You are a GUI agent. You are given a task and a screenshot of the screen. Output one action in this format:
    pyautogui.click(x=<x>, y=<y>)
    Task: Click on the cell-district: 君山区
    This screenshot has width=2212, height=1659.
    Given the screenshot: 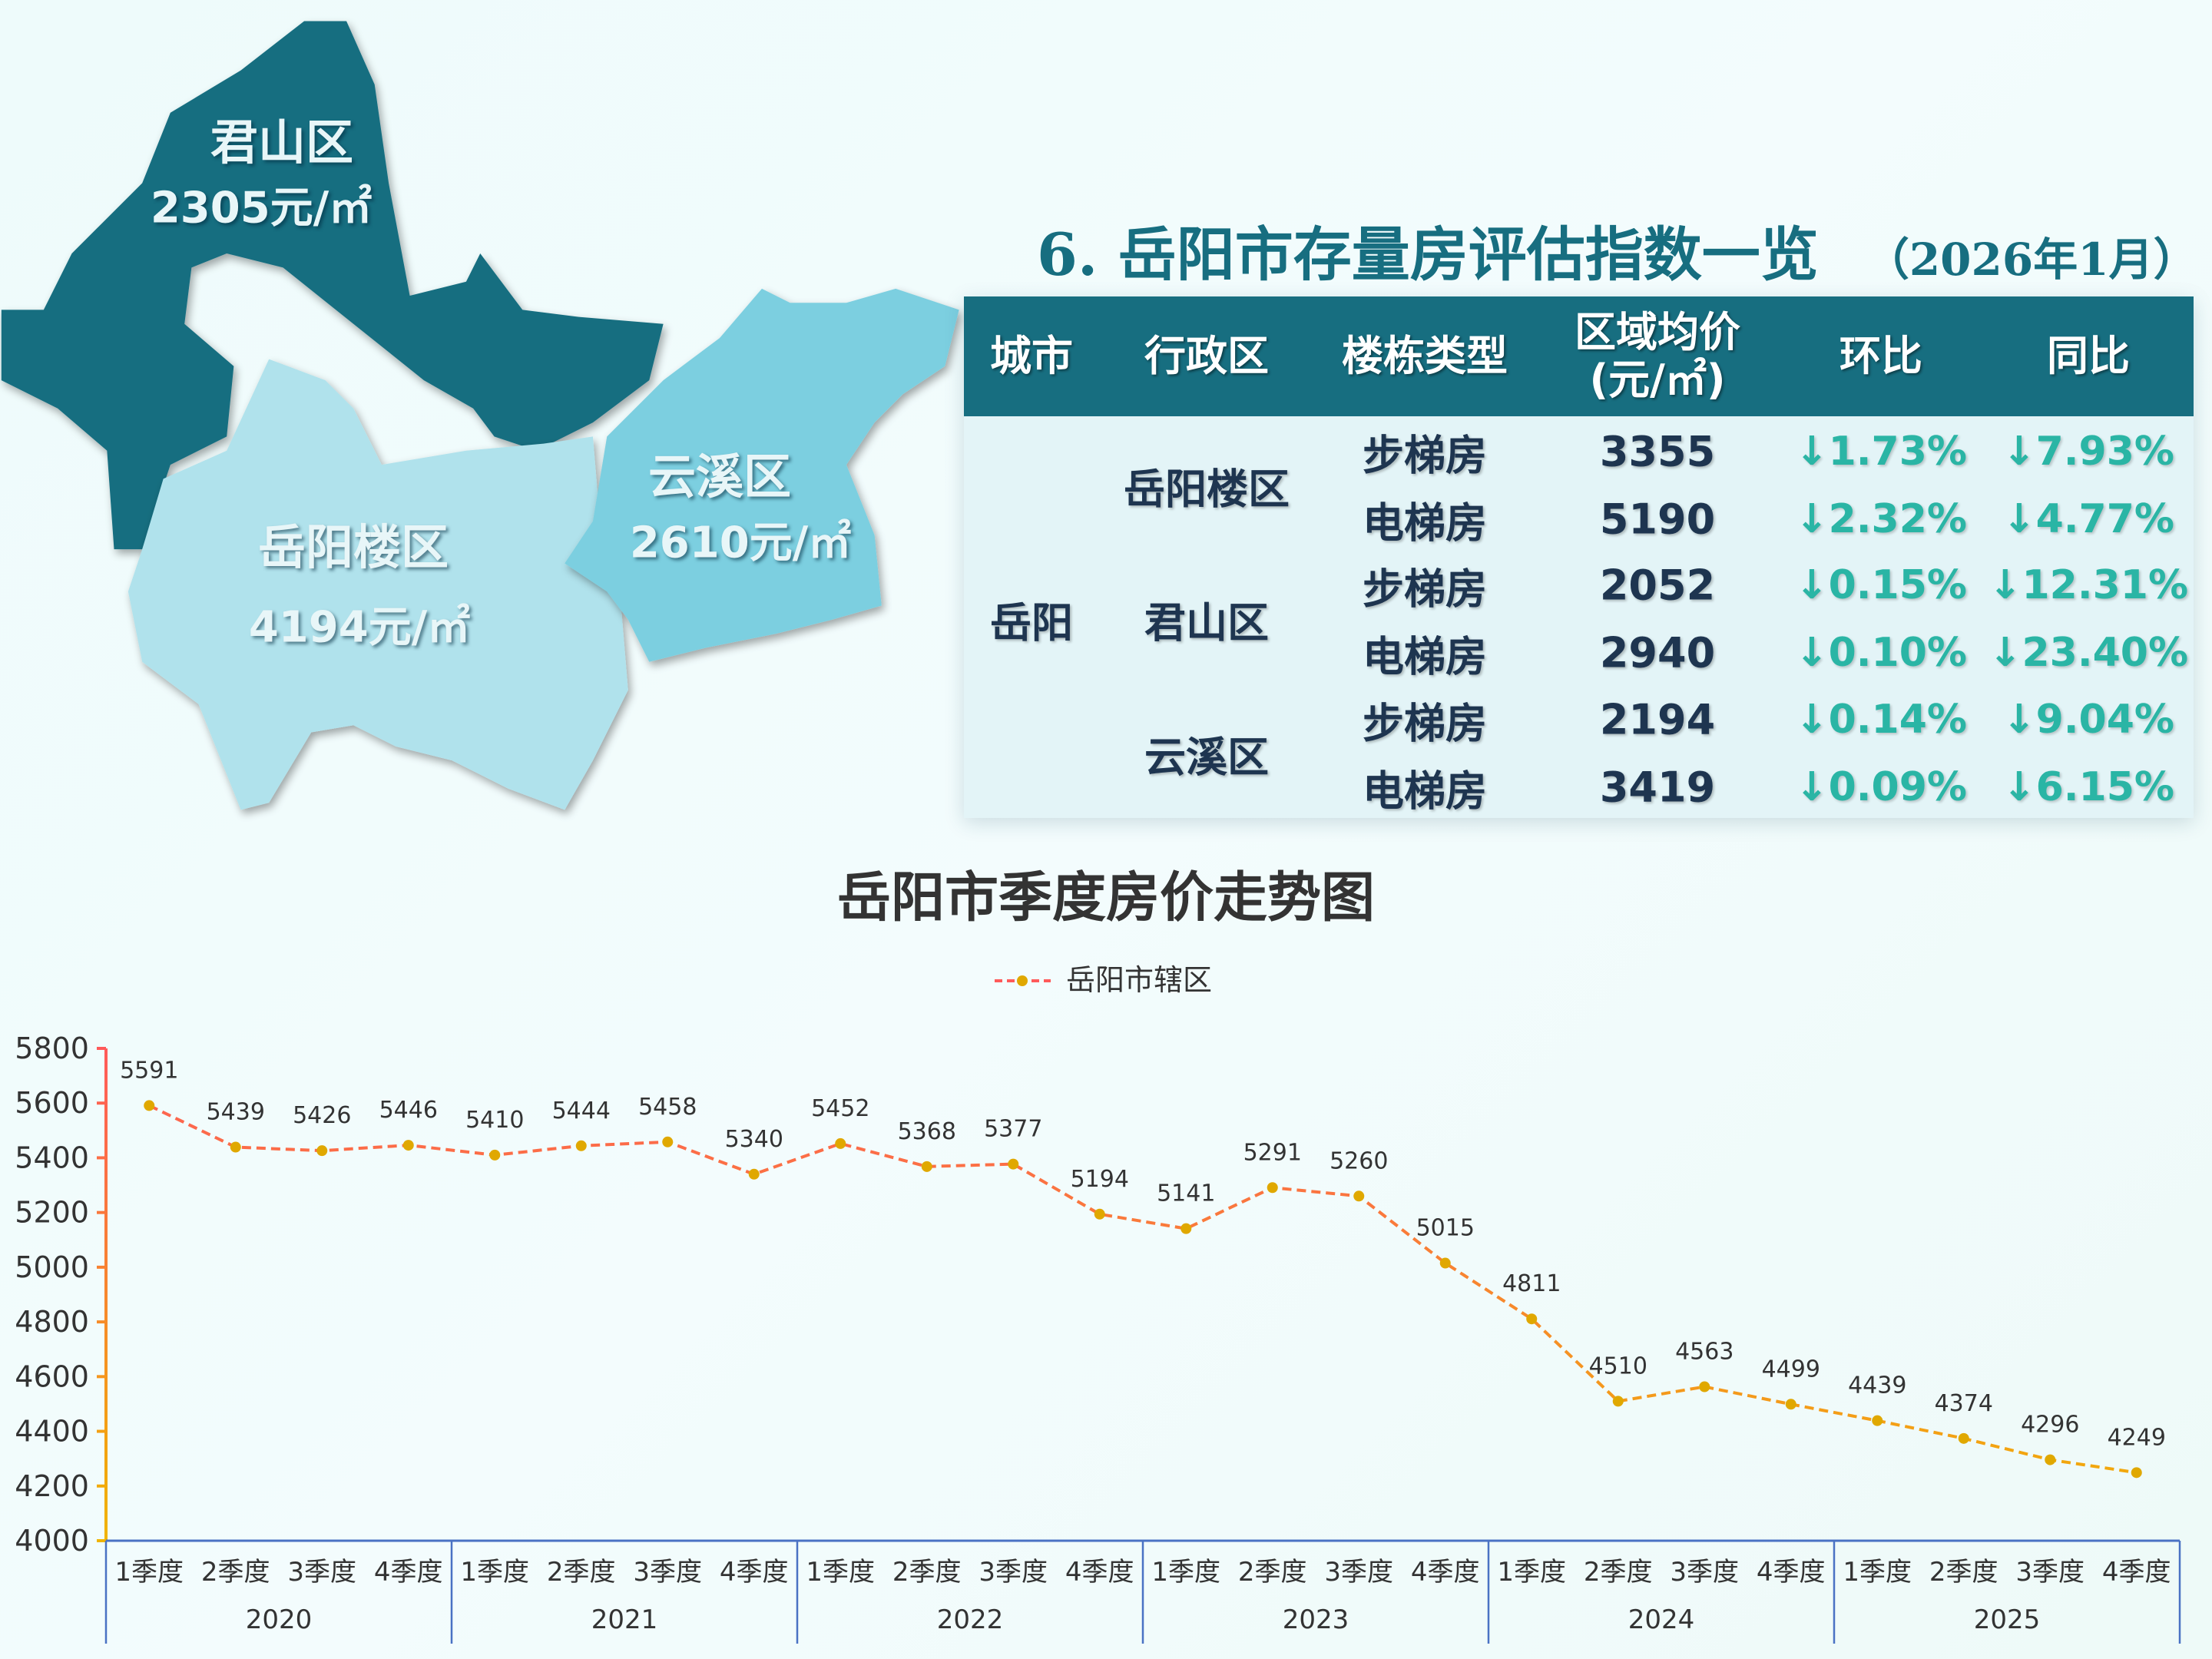 What is the action you would take?
    pyautogui.click(x=1206, y=622)
    